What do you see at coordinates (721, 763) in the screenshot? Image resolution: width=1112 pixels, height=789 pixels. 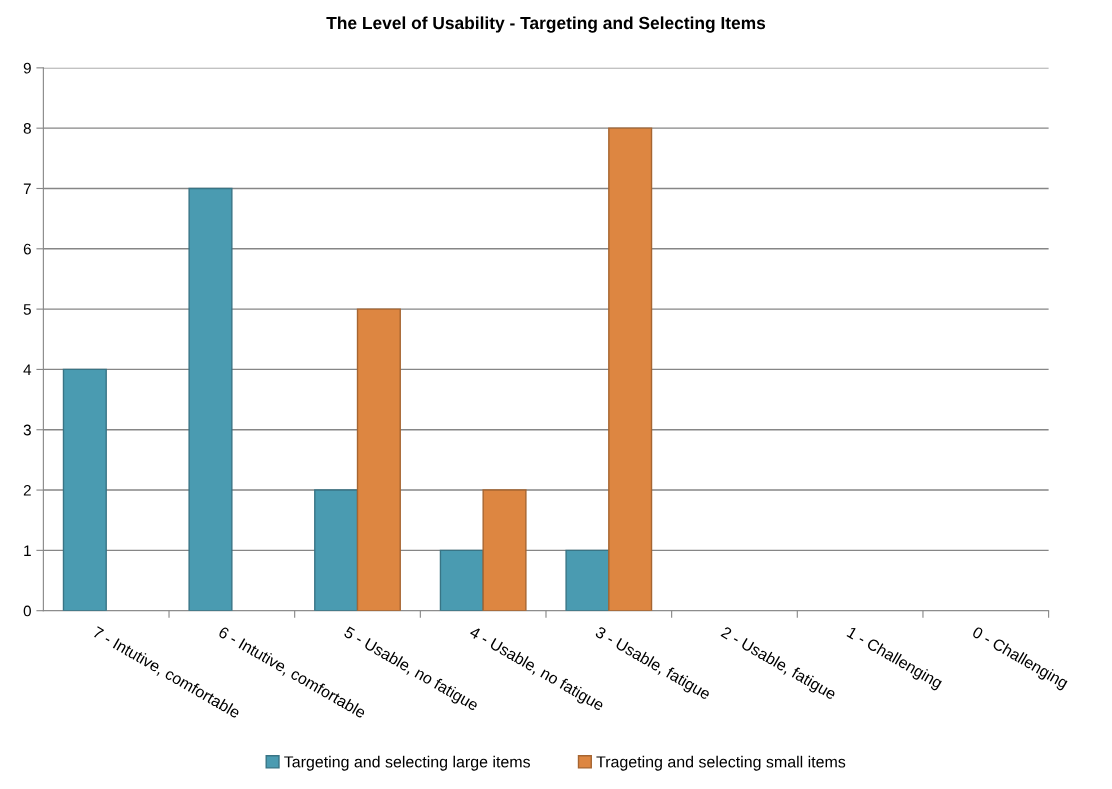 I see `legend-label: Trageting and selecting small items` at bounding box center [721, 763].